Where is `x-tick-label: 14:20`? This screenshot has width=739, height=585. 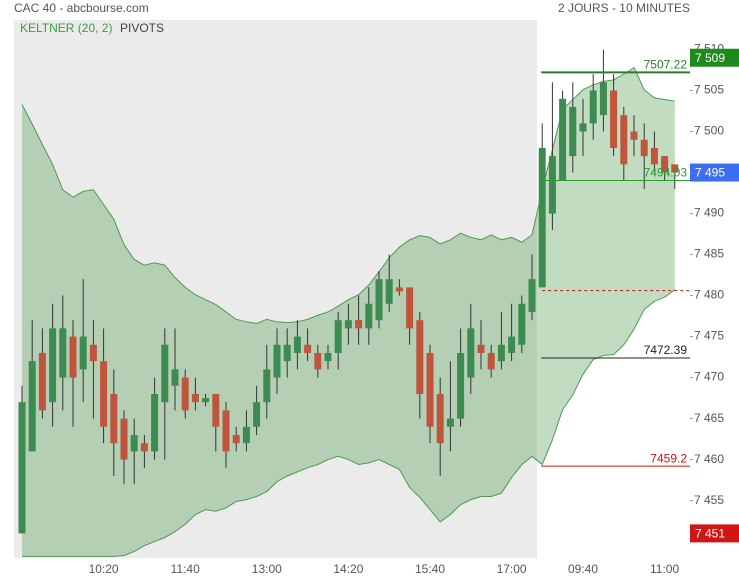
x-tick-label: 14:20 is located at coordinates (348, 569).